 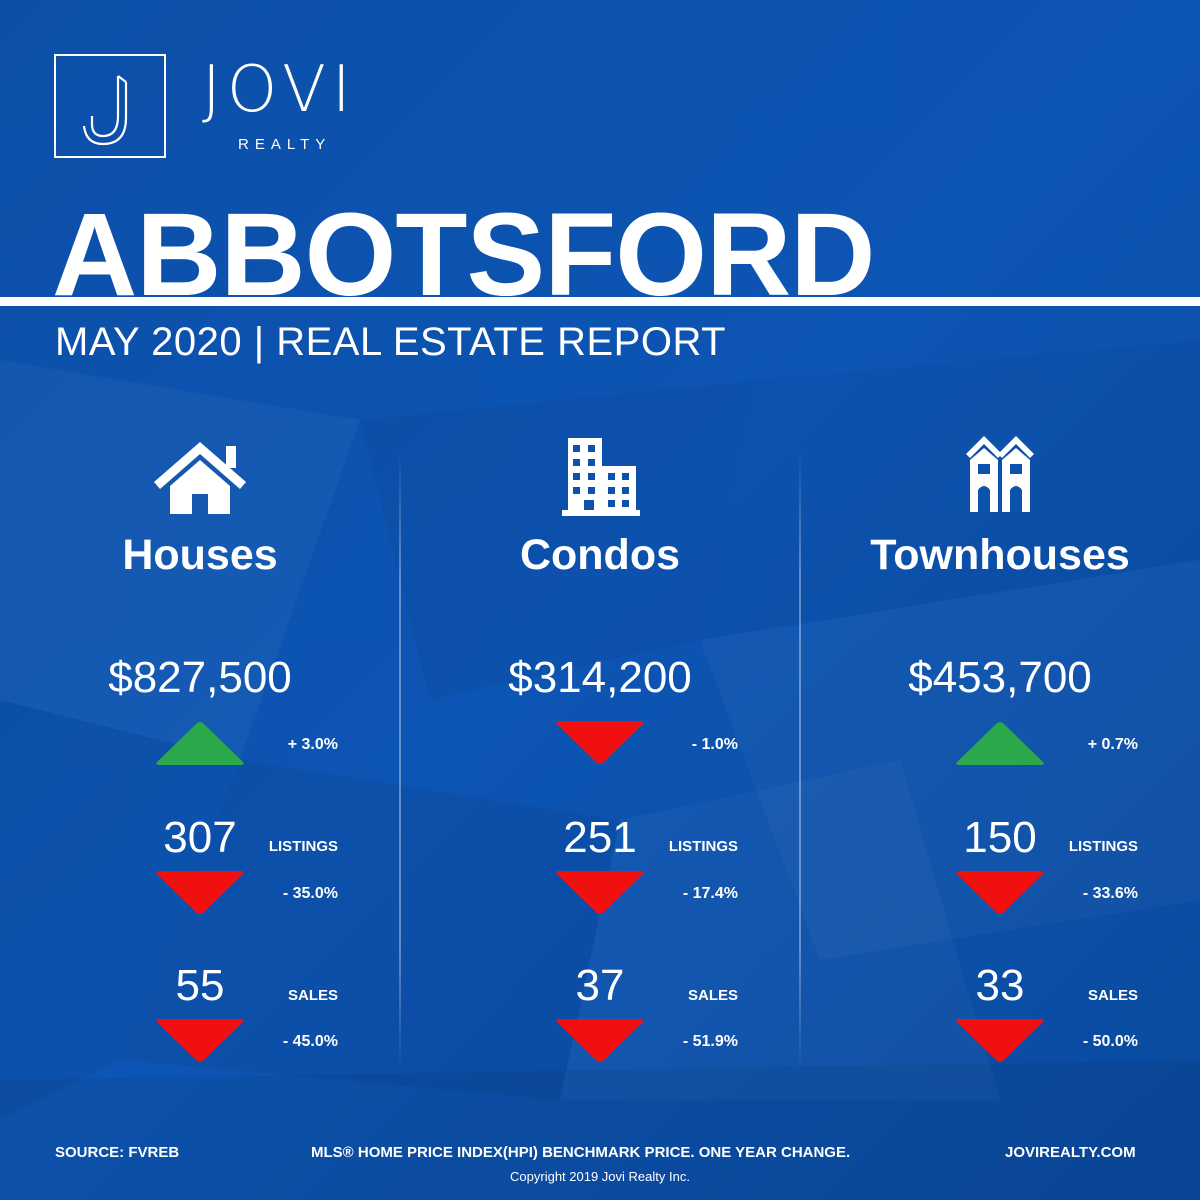 I want to click on logo-mark, so click(x=110, y=106).